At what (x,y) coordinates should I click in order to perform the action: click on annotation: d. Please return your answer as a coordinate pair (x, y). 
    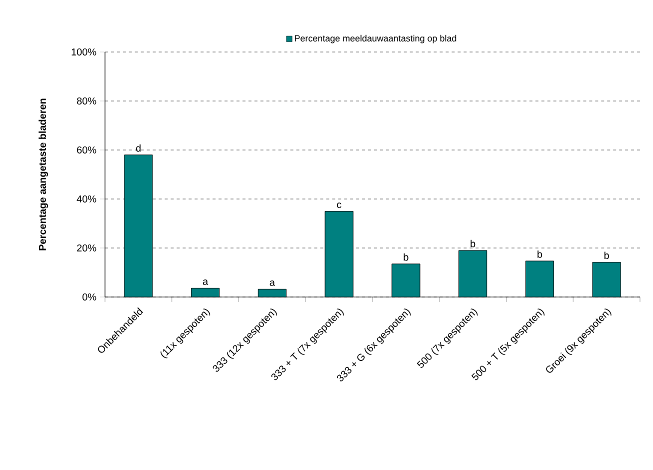
    Looking at the image, I should click on (138, 148).